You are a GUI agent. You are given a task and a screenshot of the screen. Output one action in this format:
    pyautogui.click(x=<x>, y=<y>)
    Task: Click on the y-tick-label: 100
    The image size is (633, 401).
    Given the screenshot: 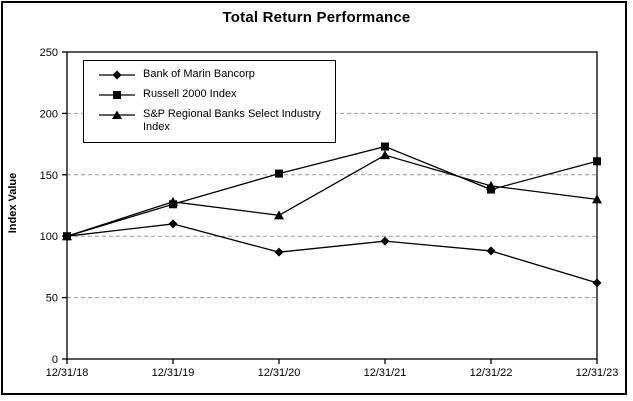 What is the action you would take?
    pyautogui.click(x=49, y=237)
    